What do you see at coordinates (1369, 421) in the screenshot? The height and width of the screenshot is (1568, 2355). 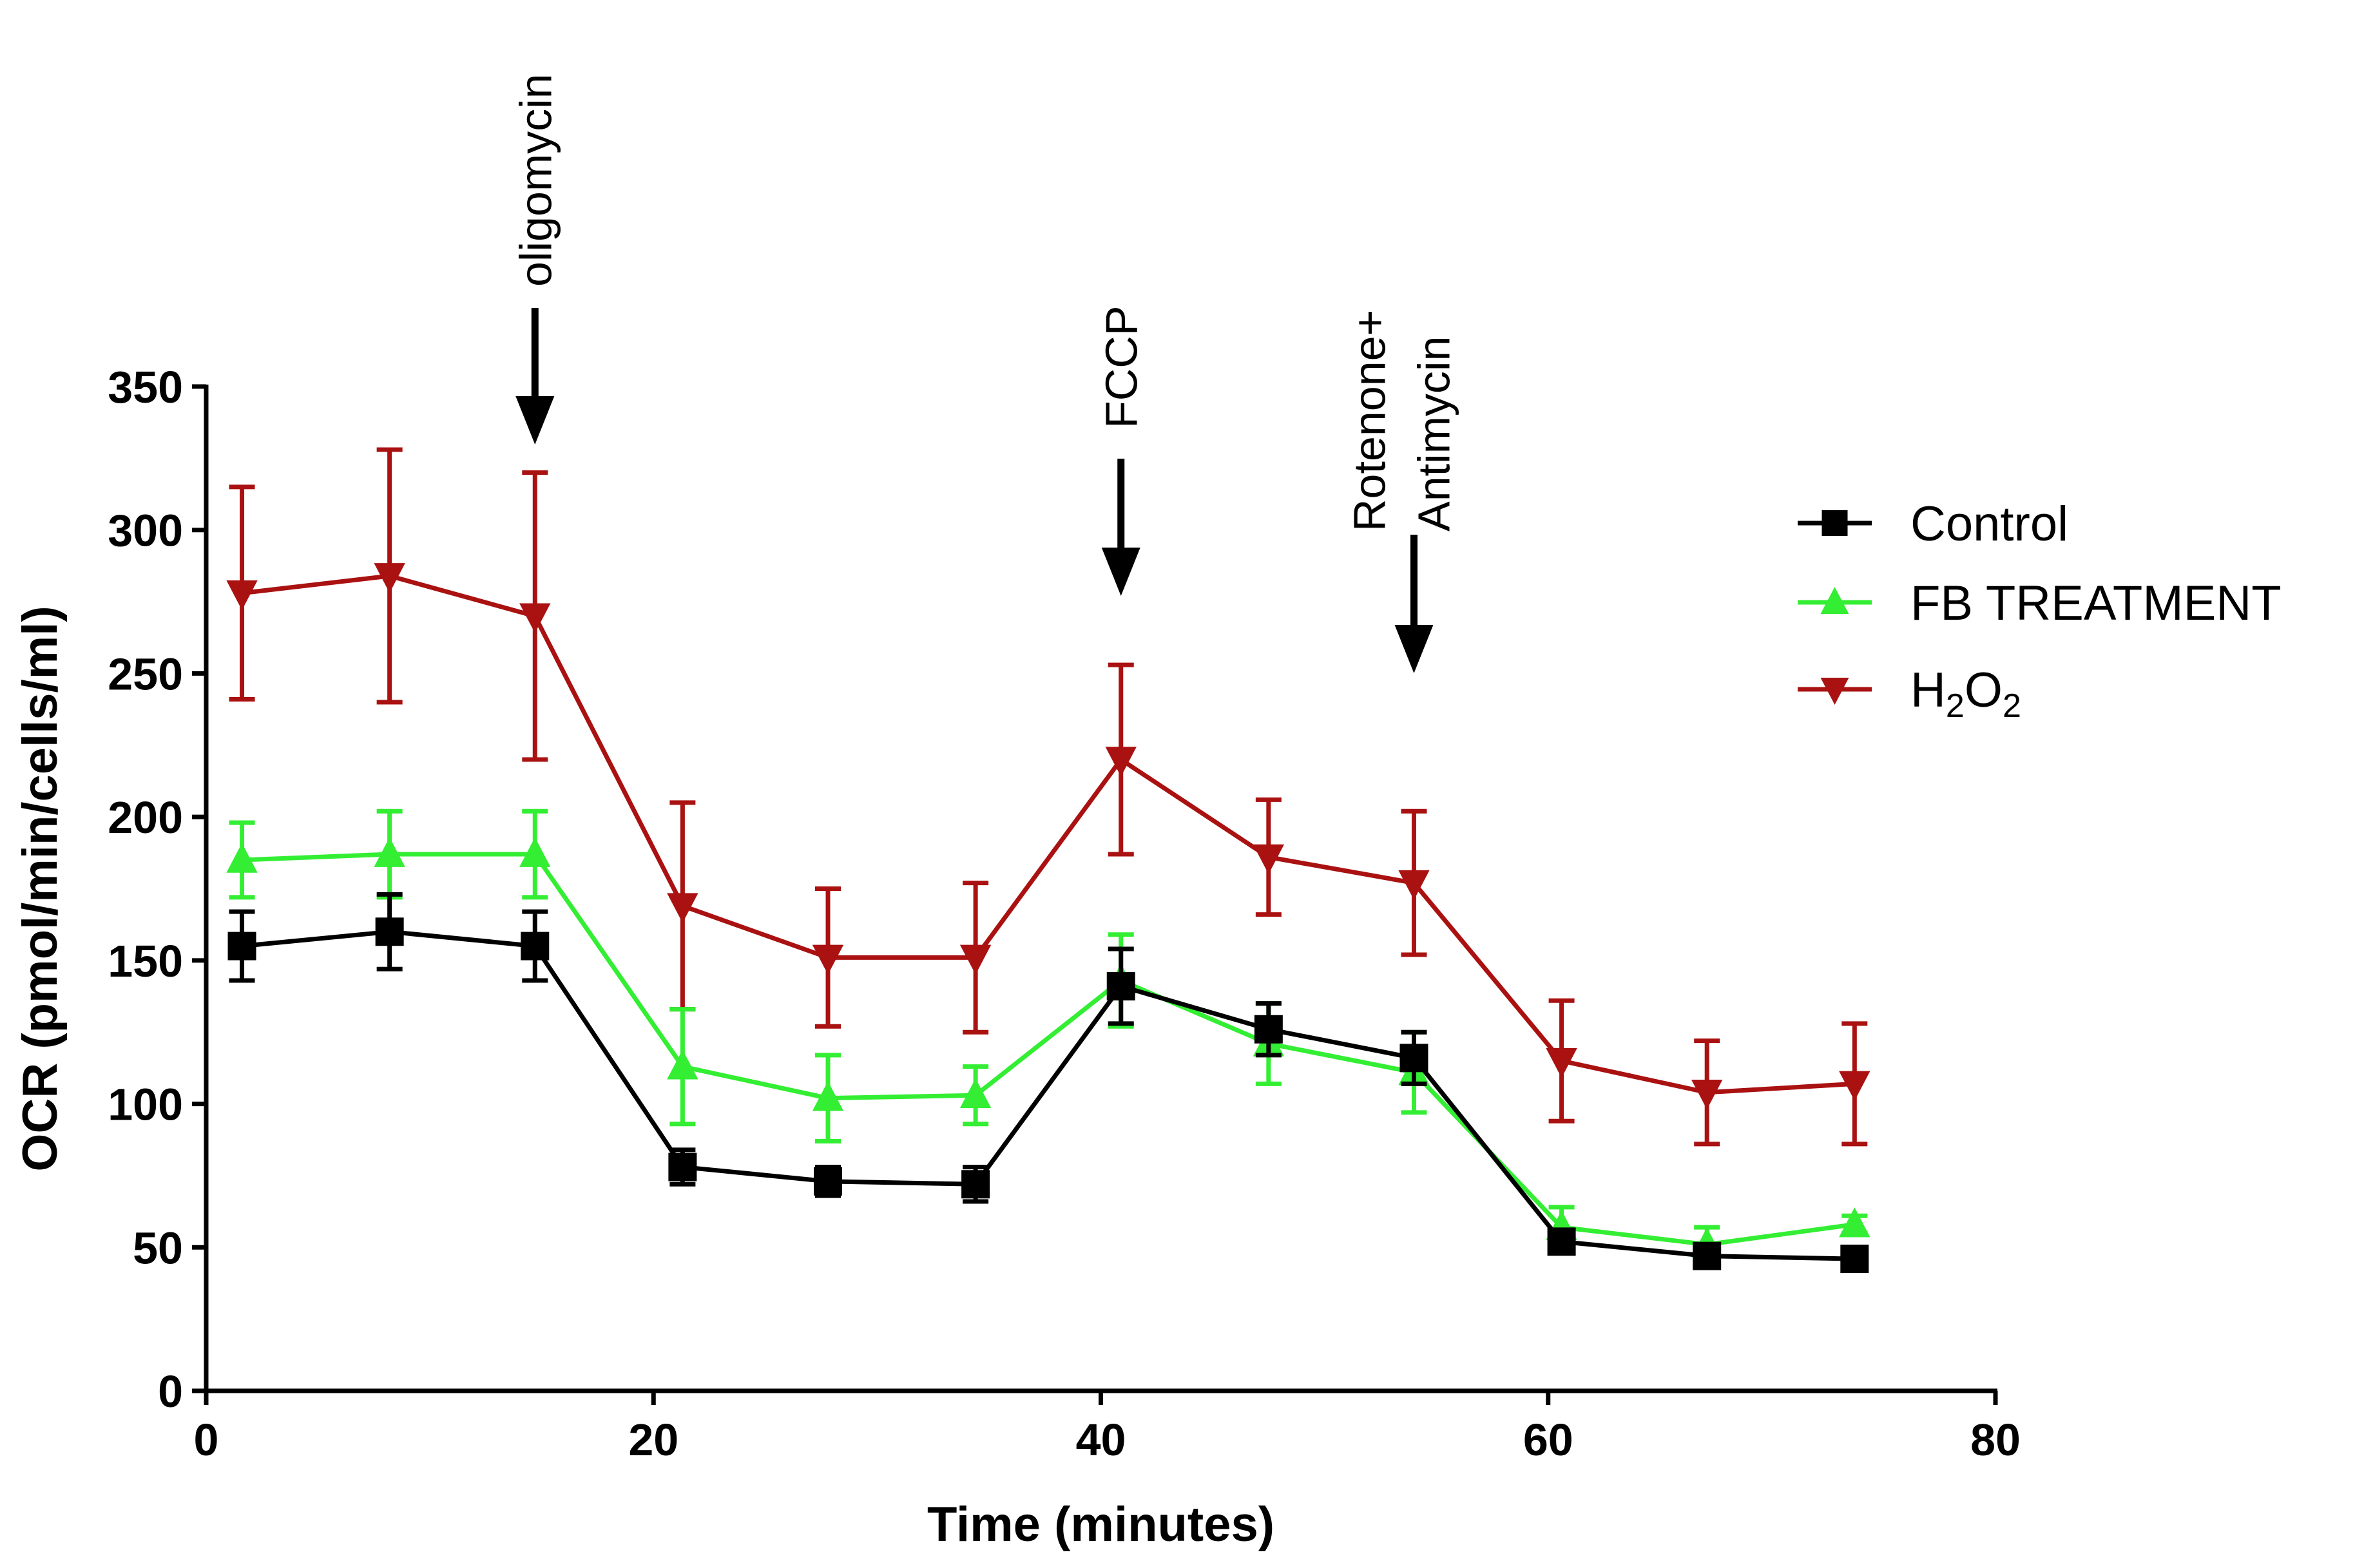 I see `annotation-rotenone: Rotenone+` at bounding box center [1369, 421].